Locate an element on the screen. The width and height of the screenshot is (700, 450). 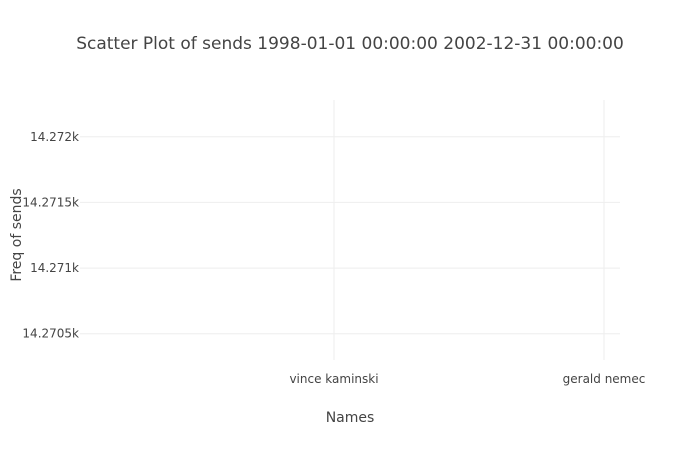
y-tick-label: 14.272k is located at coordinates (54, 137).